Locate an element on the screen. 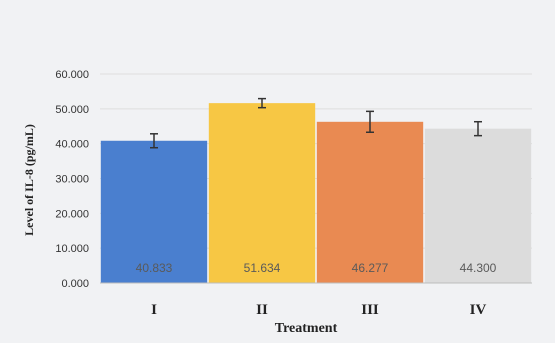 The image size is (555, 343). y-axis-title: Level of IL-8 (pg/mL) is located at coordinates (29, 180).